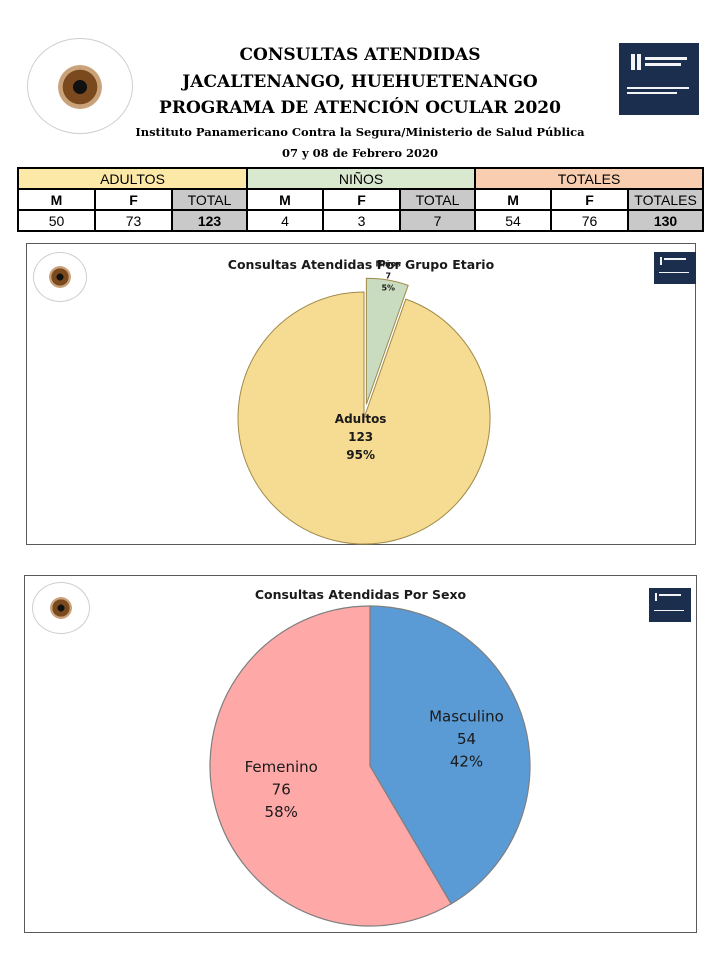  What do you see at coordinates (360, 594) in the screenshot?
I see `chart-title: Consultas Atendidas Por Sexo` at bounding box center [360, 594].